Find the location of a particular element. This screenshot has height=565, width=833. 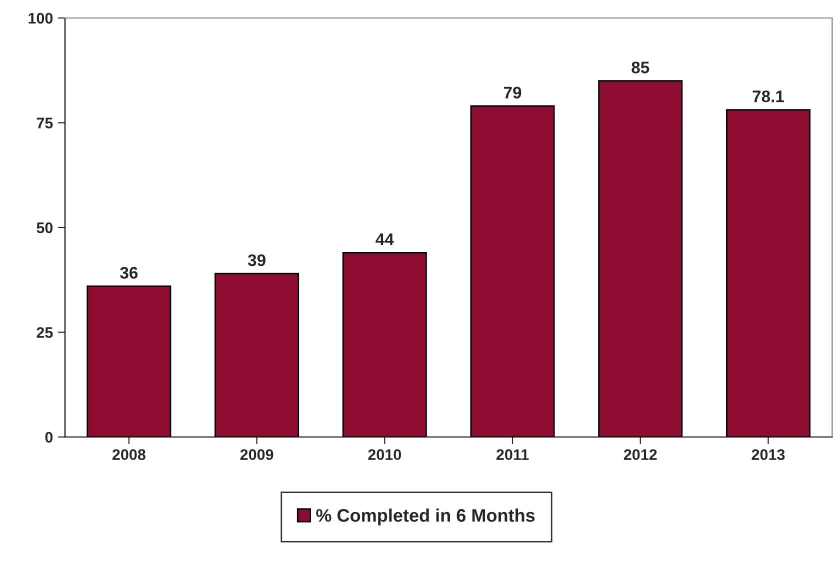

x-tick-label: 2009 is located at coordinates (257, 454).